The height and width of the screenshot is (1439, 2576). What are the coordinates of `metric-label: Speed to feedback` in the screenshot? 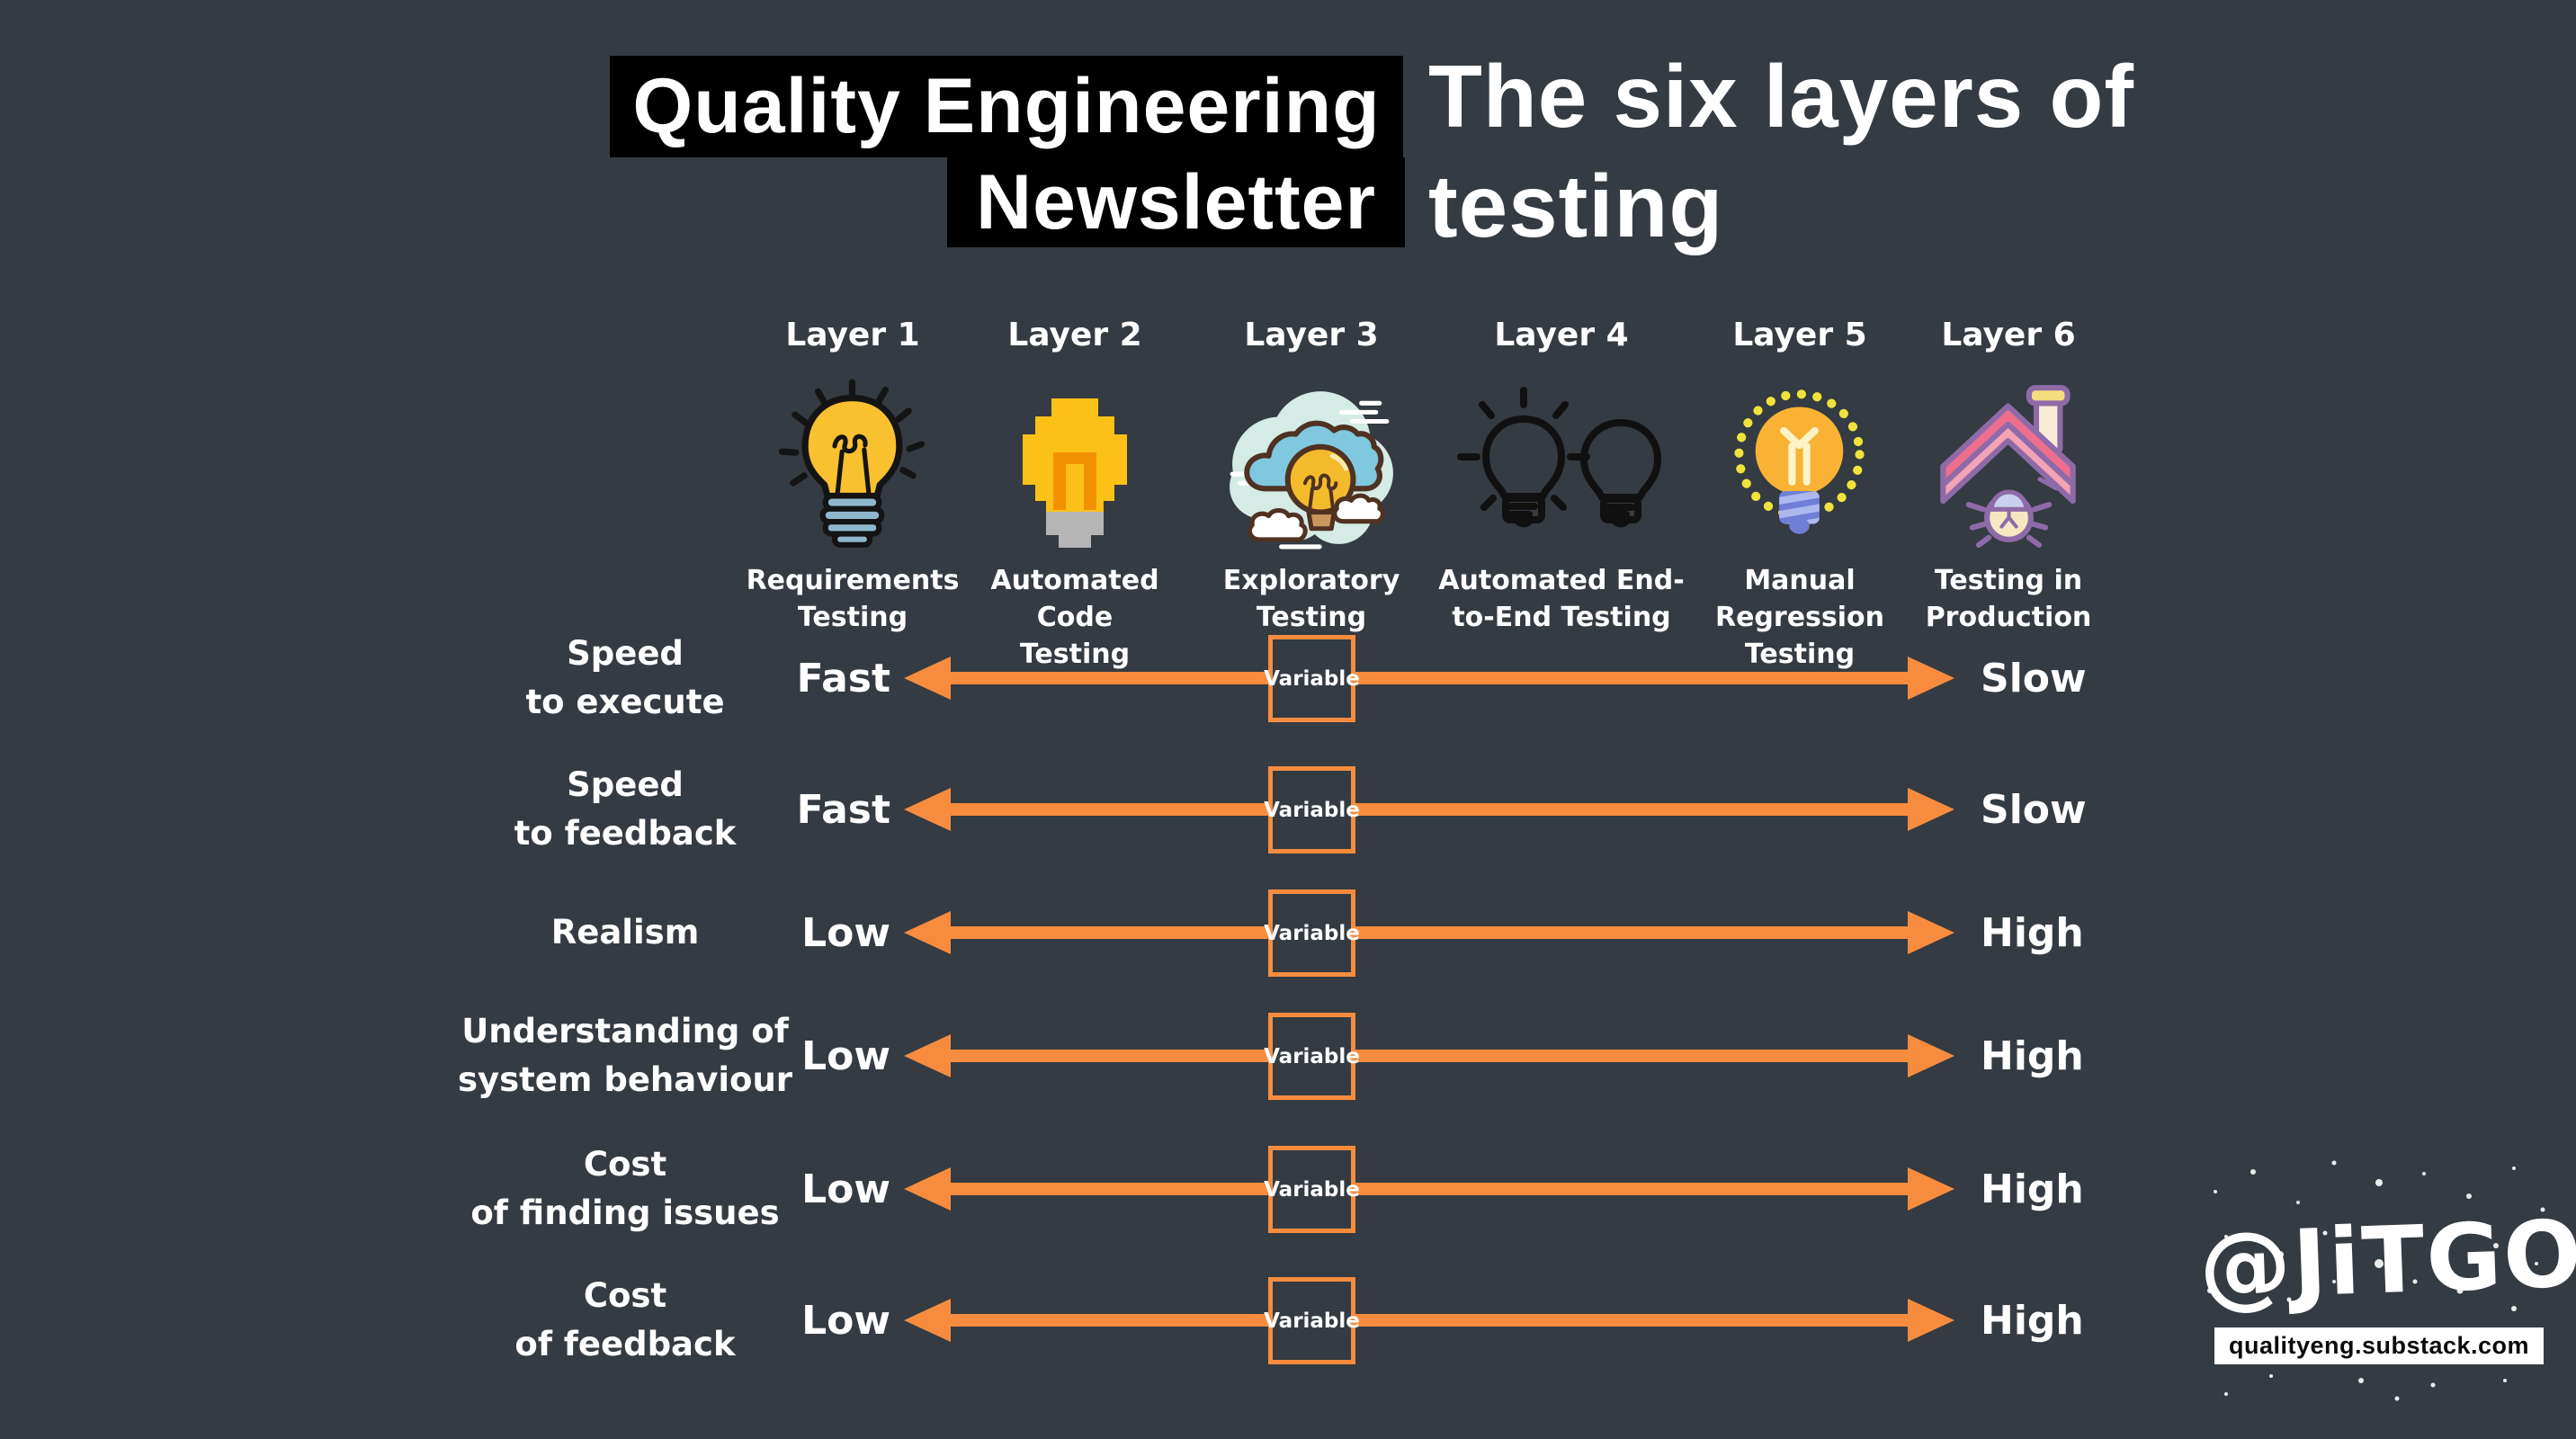 It's located at (625, 809).